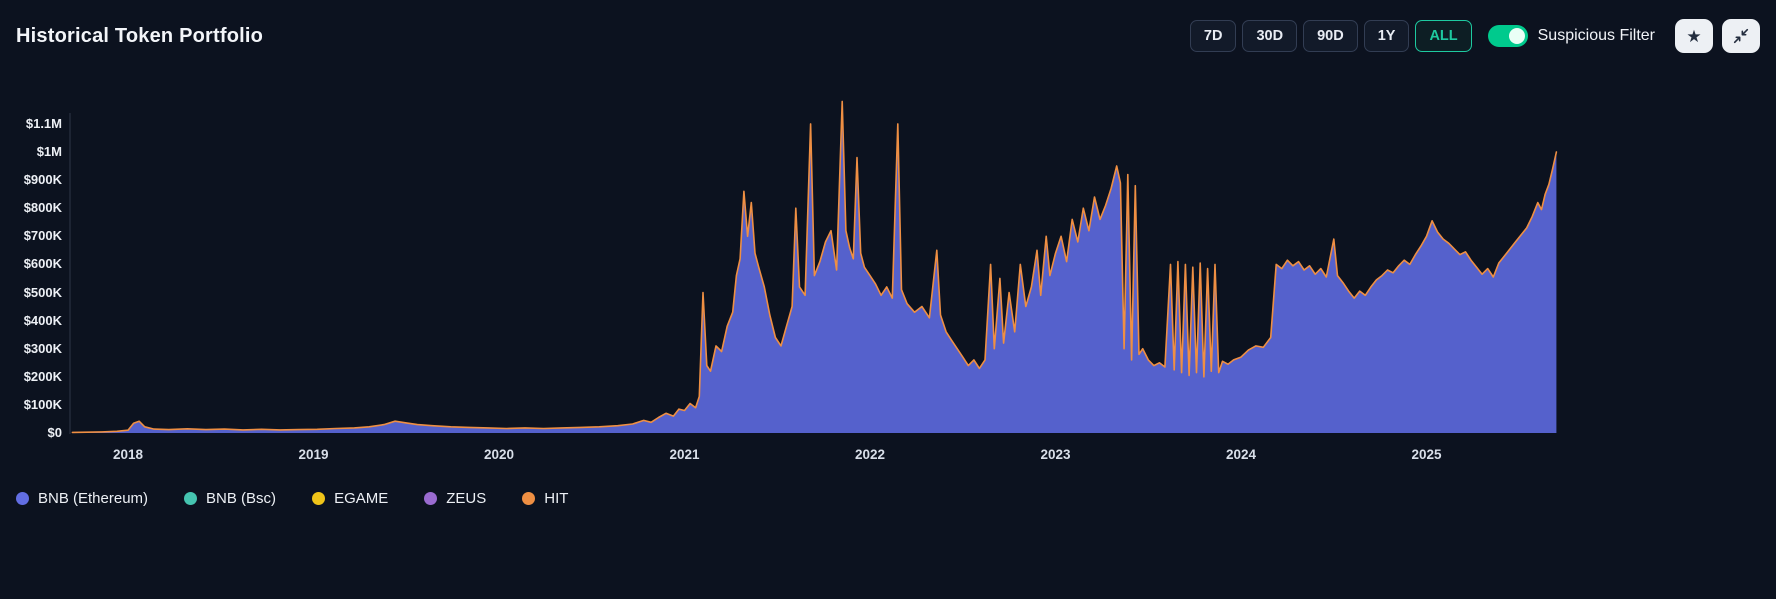  Describe the element at coordinates (1717, 36) in the screenshot. I see `icon-buttons: ★` at that location.